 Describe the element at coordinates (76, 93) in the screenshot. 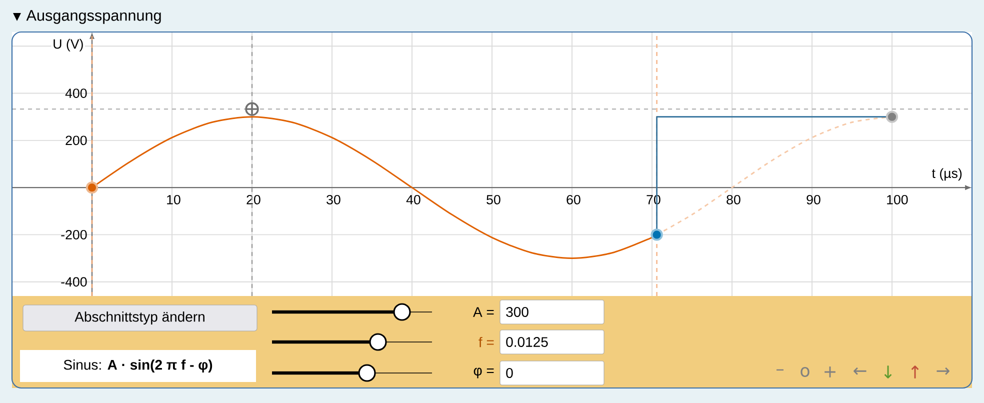

I see `y-tick-label: 400` at that location.